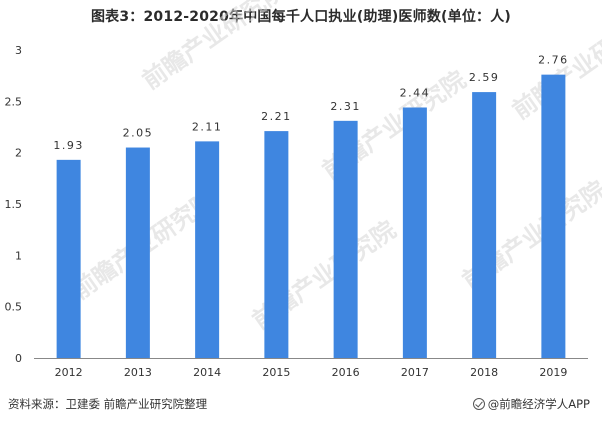 The height and width of the screenshot is (424, 602). Describe the element at coordinates (207, 126) in the screenshot. I see `value-label-2014: 2.11` at that location.